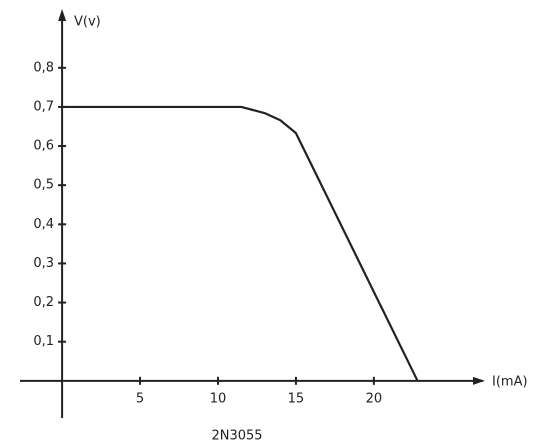 This screenshot has width=555, height=446. What do you see at coordinates (43, 224) in the screenshot?
I see `y-tick-label: 0,4` at bounding box center [43, 224].